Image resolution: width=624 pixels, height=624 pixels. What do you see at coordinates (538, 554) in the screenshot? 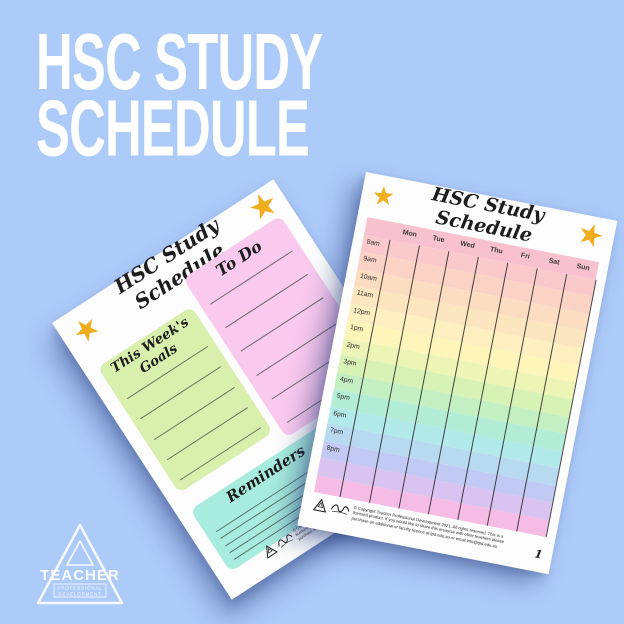
I see `page-number: 1` at bounding box center [538, 554].